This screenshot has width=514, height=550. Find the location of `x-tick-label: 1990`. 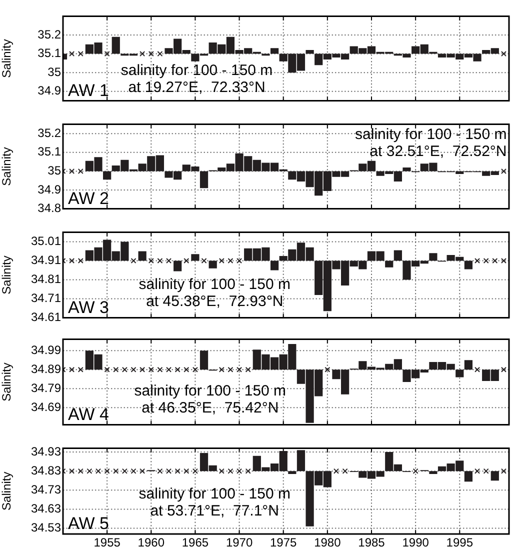

x-tick-label: 1990 is located at coordinates (416, 543).